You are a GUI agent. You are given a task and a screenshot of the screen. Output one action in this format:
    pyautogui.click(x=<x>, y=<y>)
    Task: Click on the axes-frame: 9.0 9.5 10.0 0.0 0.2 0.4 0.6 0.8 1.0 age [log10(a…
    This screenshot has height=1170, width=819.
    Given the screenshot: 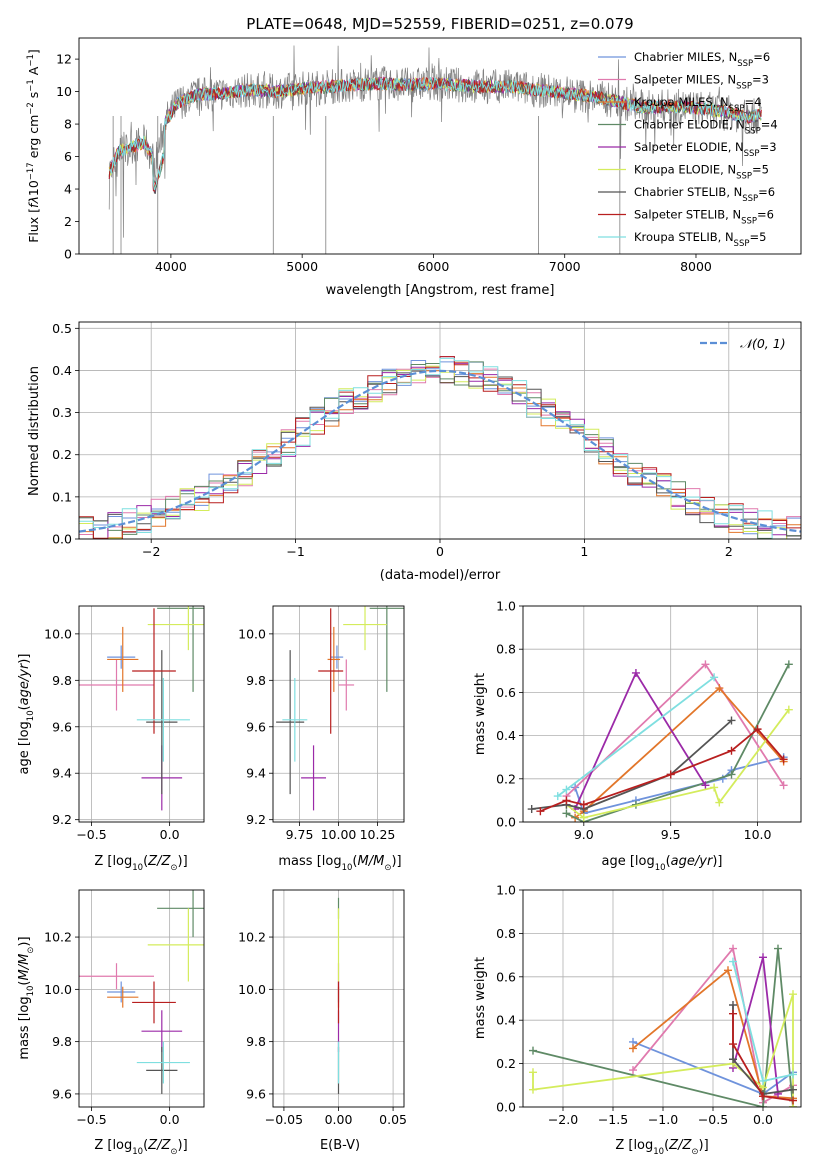 What is the action you would take?
    pyautogui.click(x=637, y=736)
    